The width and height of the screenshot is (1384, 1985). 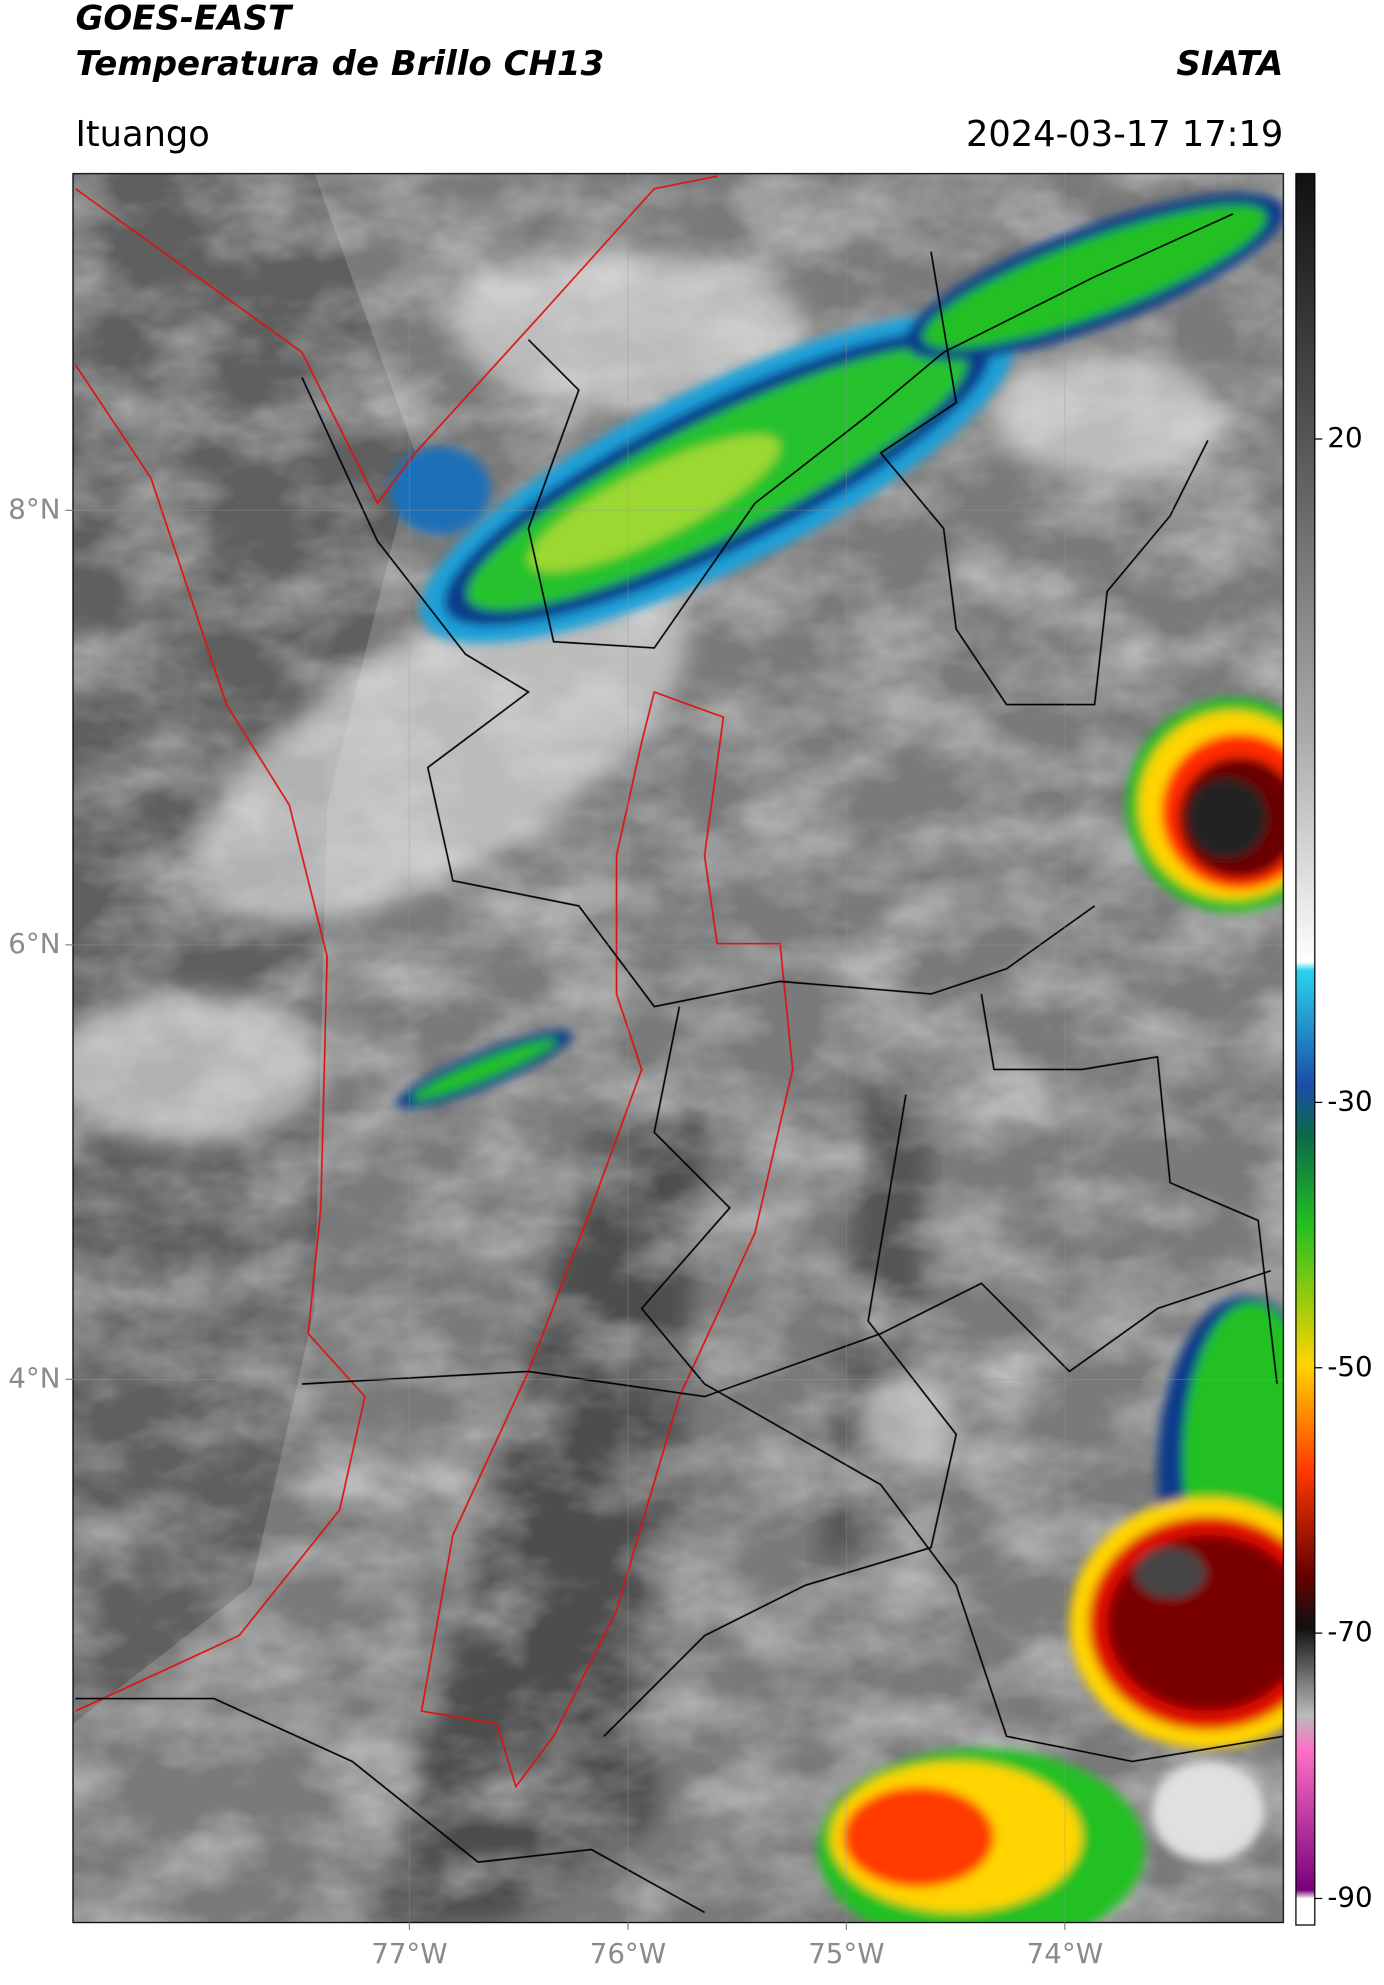 I want to click on colorbar-tick-label: -50, so click(x=1349, y=1366).